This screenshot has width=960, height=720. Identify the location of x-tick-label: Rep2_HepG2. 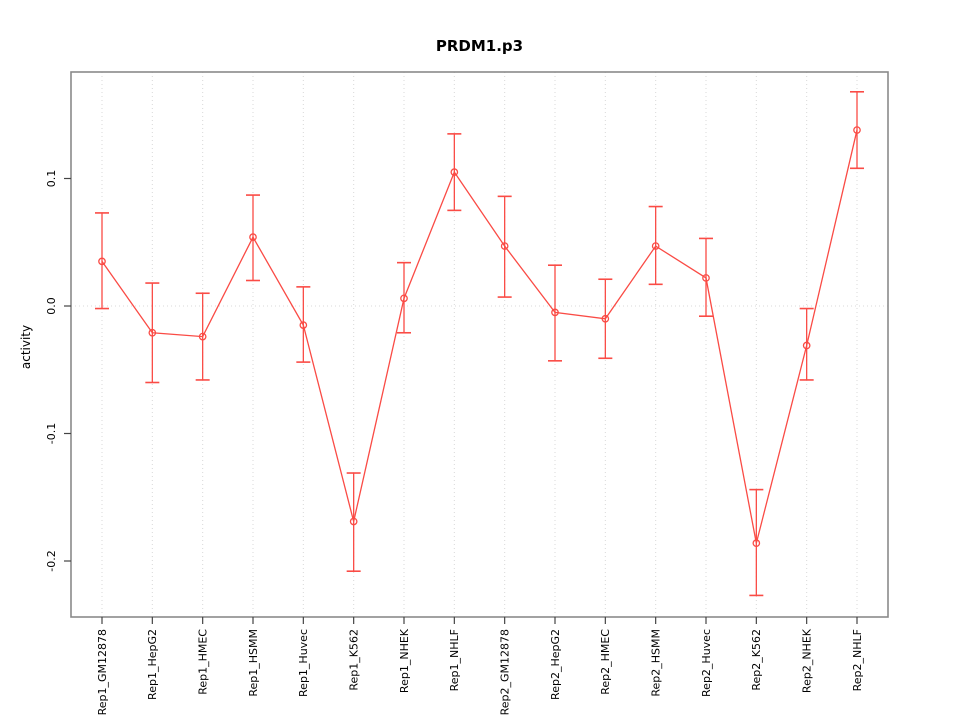
(555, 664).